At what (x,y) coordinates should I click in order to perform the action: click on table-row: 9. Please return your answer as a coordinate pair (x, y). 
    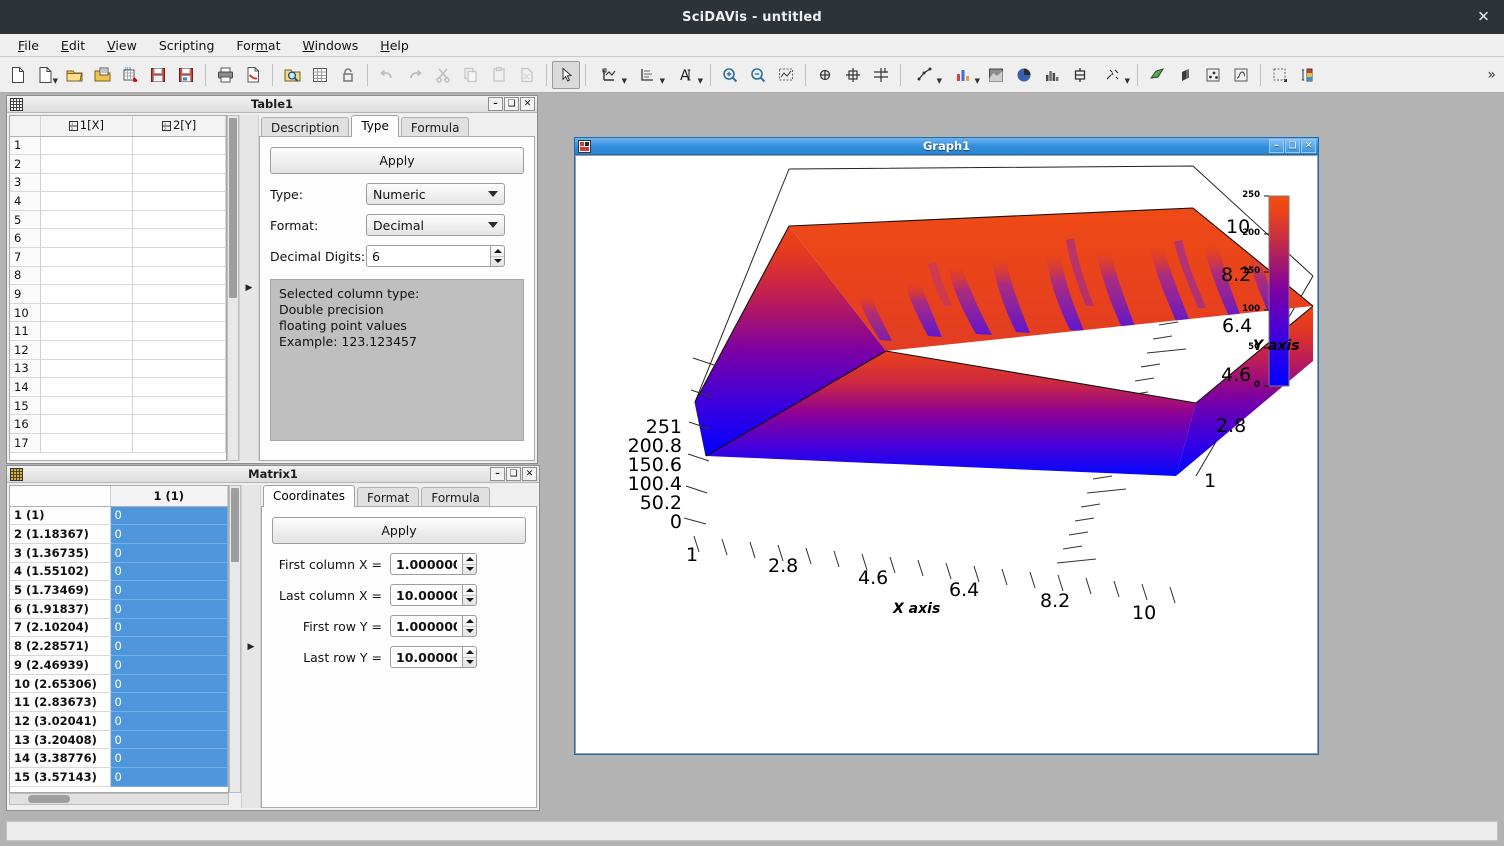
    Looking at the image, I should click on (118, 294).